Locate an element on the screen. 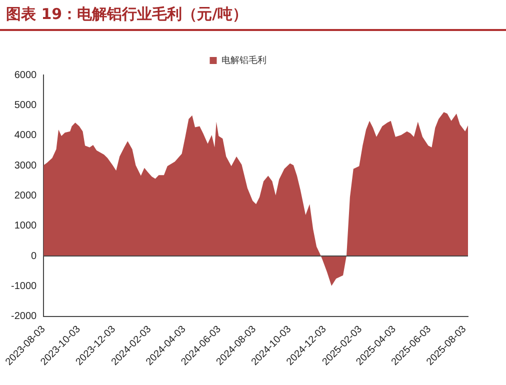 The height and width of the screenshot is (385, 506). legend-label: 电解铝毛利 is located at coordinates (243, 60).